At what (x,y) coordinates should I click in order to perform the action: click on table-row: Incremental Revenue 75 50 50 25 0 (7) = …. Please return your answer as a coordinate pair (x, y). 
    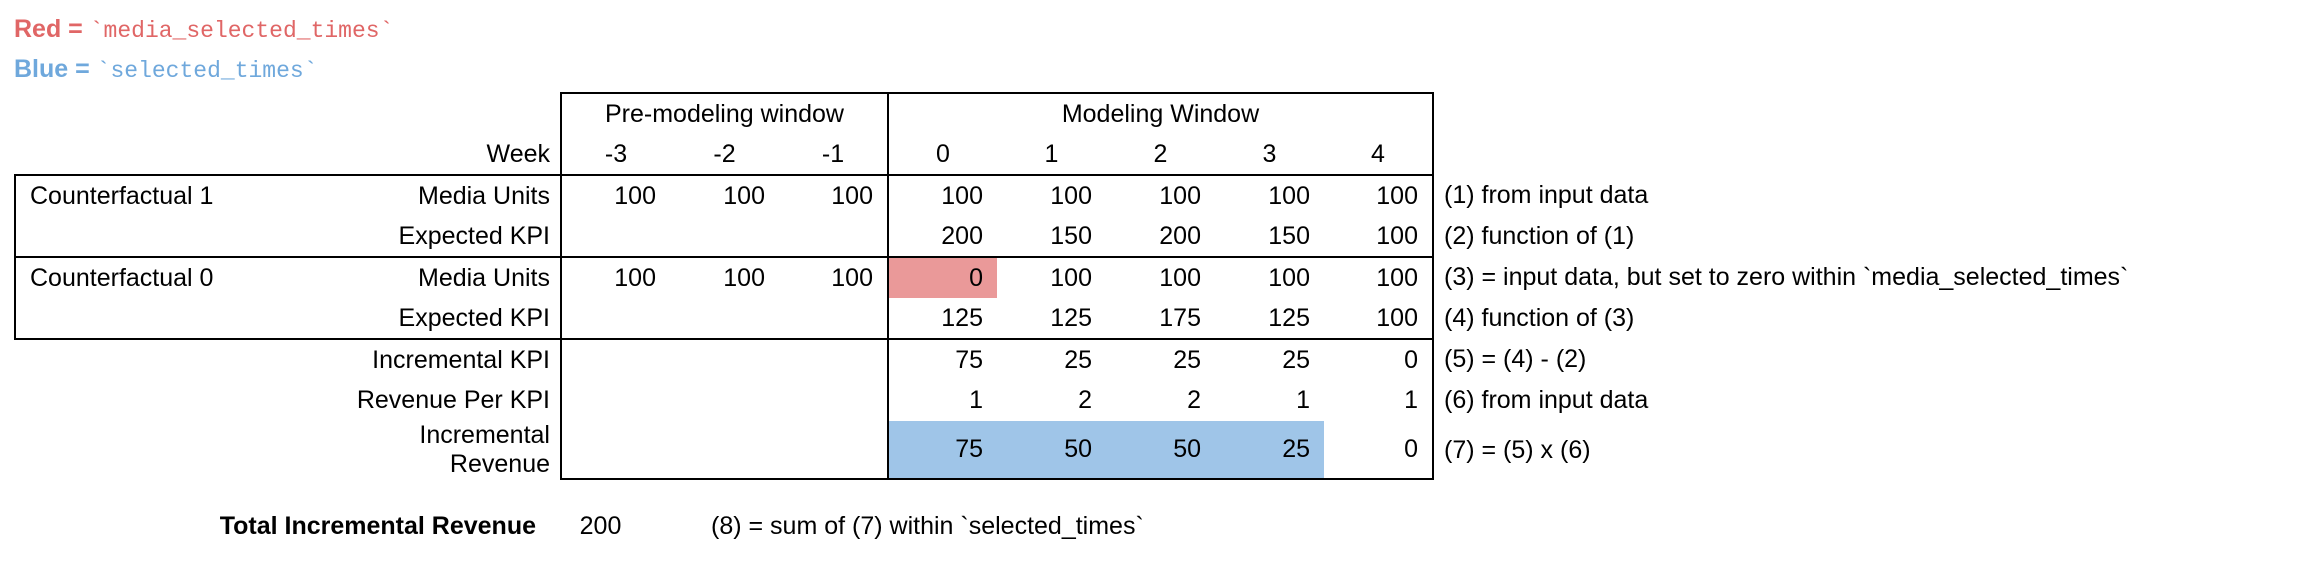
    Looking at the image, I should click on (1094, 450).